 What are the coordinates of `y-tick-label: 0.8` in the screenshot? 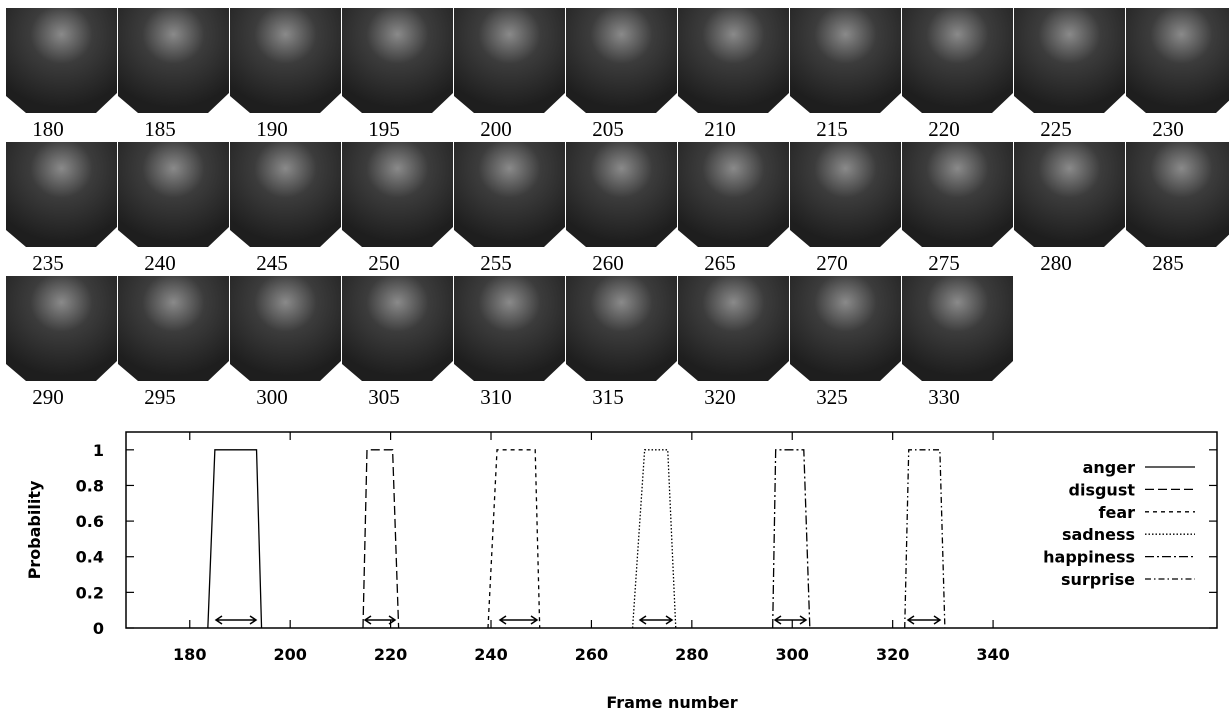 It's located at (90, 485).